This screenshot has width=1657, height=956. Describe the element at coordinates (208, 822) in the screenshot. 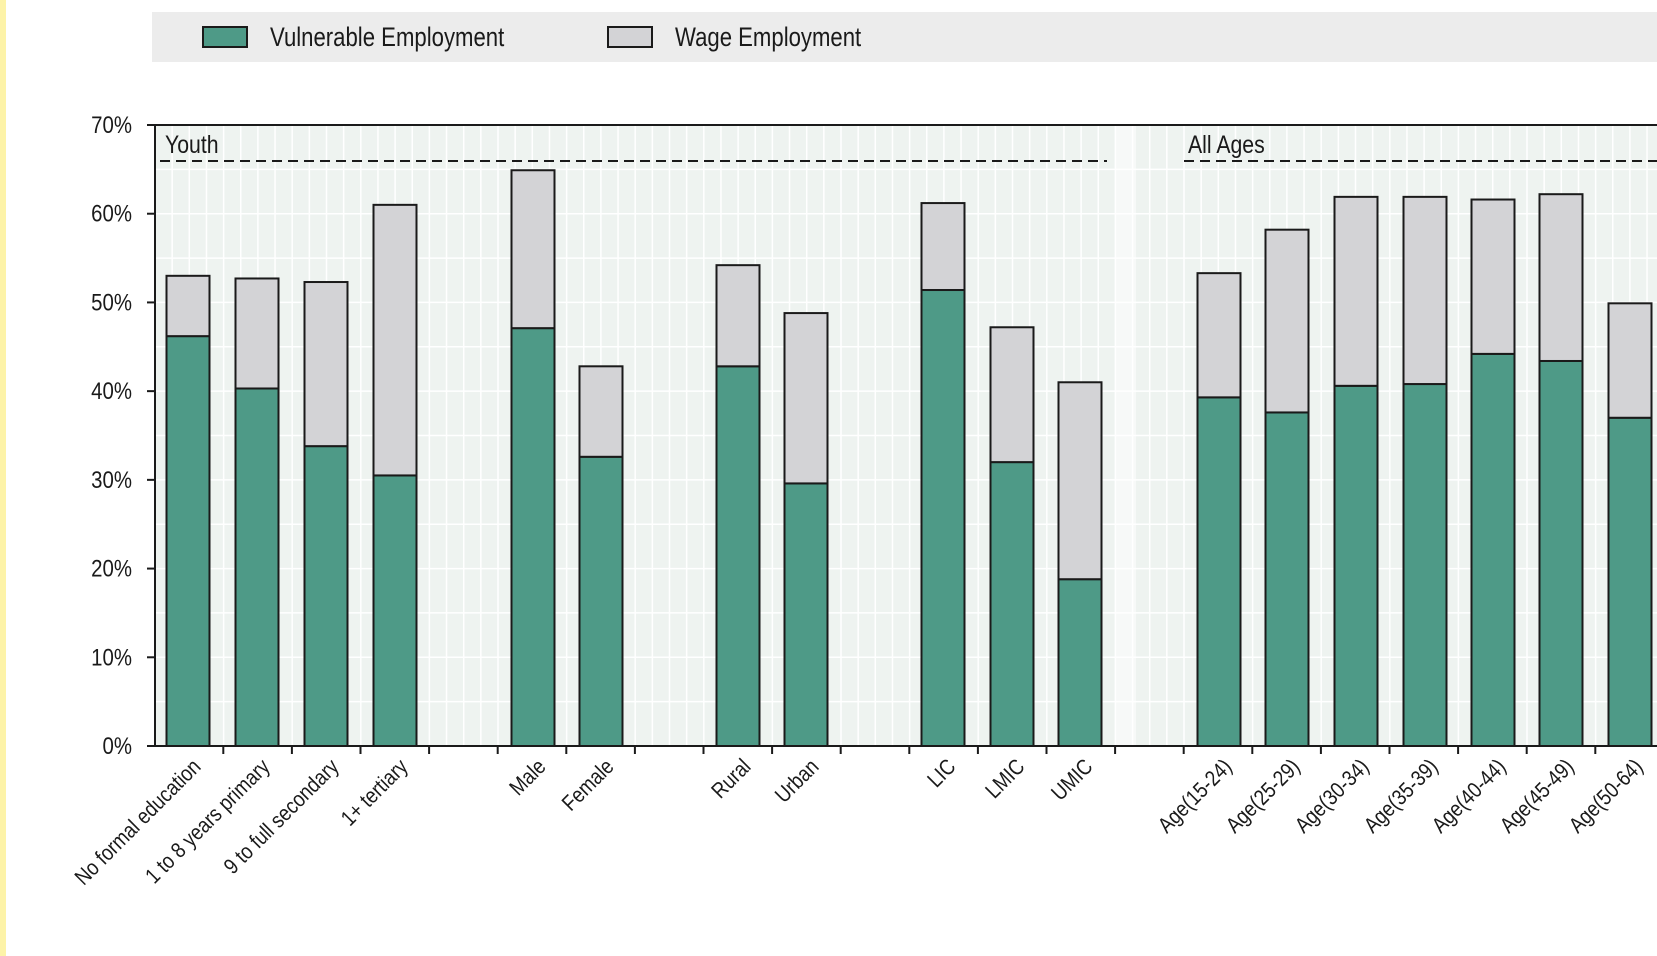

I see `category-label: 1 to 8 years primary` at that location.